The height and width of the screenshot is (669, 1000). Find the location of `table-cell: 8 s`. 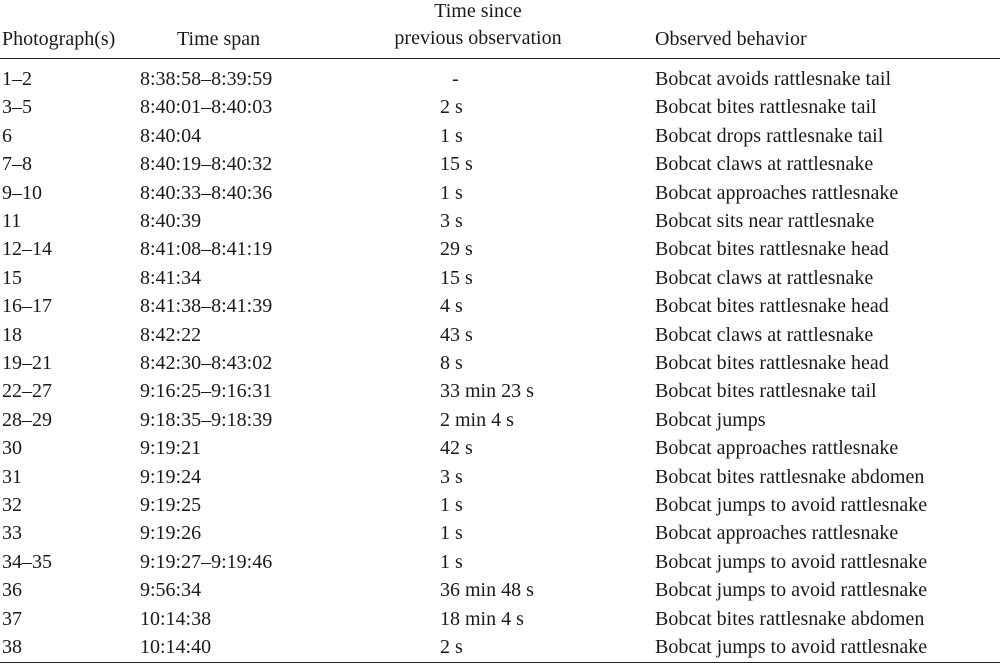

table-cell: 8 s is located at coordinates (451, 363).